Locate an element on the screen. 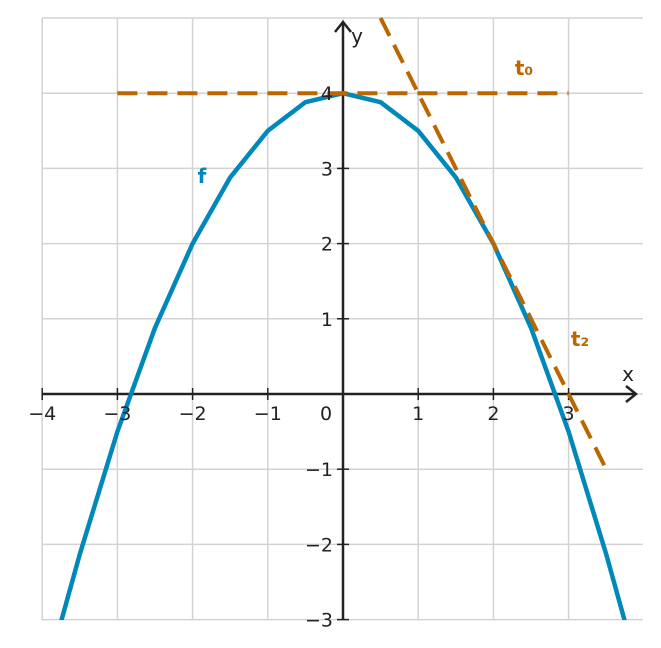 This screenshot has height=648, width=661. x-tick-label: −1 is located at coordinates (268, 414).